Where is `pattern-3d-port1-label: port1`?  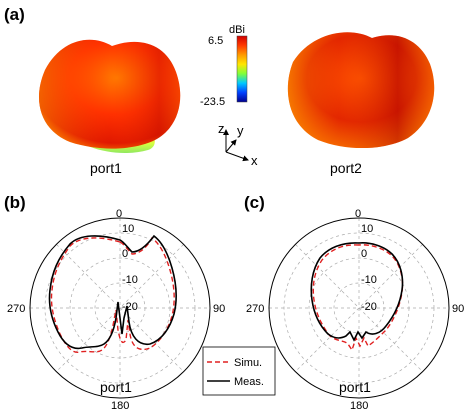 pattern-3d-port1-label: port1 is located at coordinates (106, 168).